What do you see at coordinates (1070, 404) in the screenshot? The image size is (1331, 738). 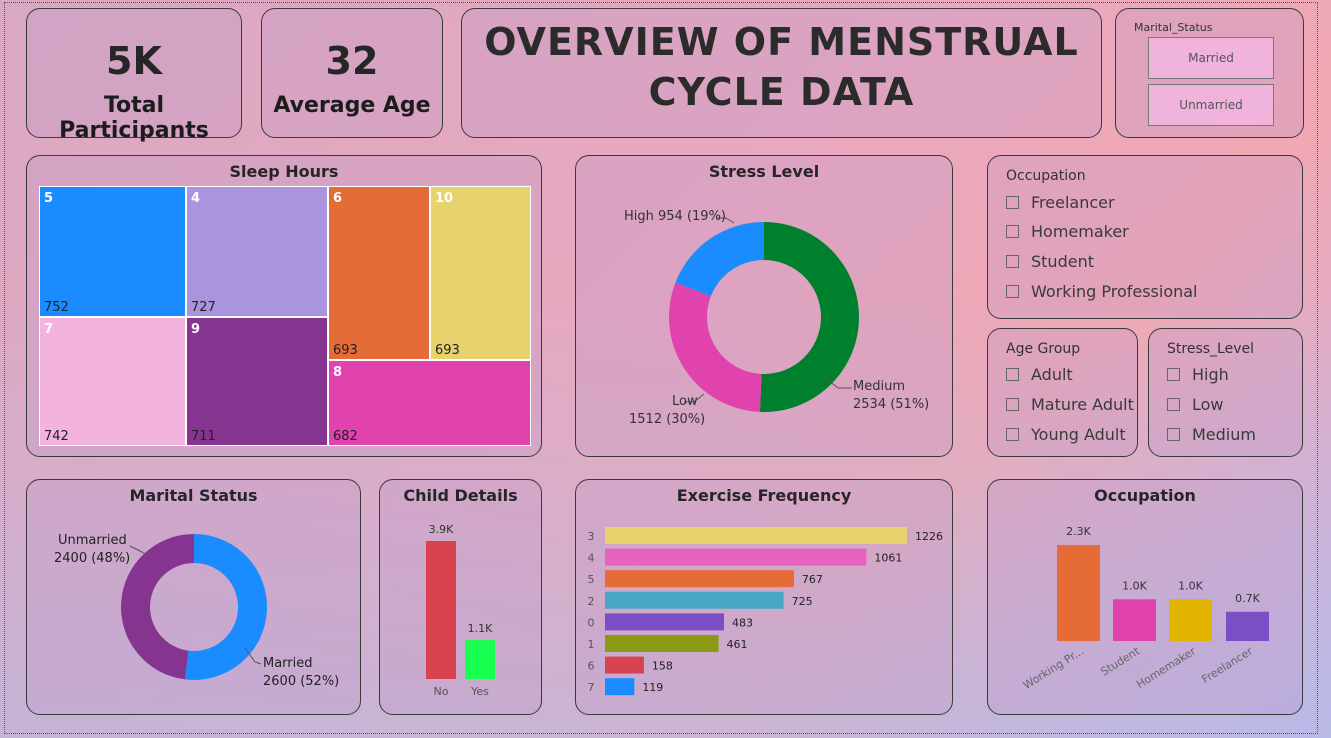 I see `age-option-mature-adult: Mature Adult` at bounding box center [1070, 404].